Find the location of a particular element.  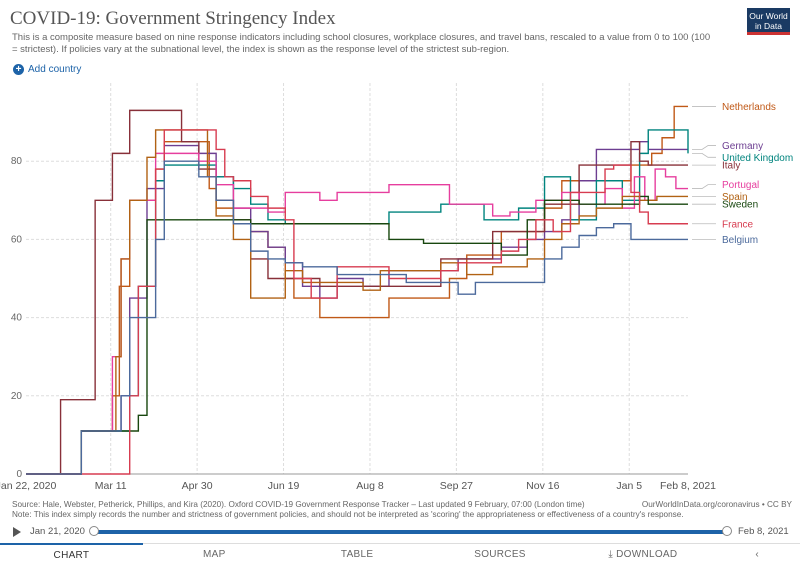

y-axis-labels: 0 20 40 60 80 is located at coordinates (17, 318).